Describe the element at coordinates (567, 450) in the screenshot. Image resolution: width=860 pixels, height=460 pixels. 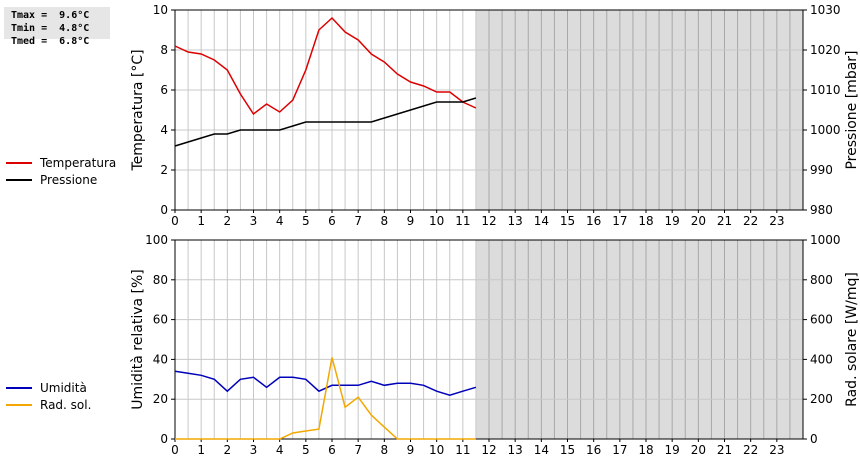
I see `bottom-xtick-label: 15` at that location.